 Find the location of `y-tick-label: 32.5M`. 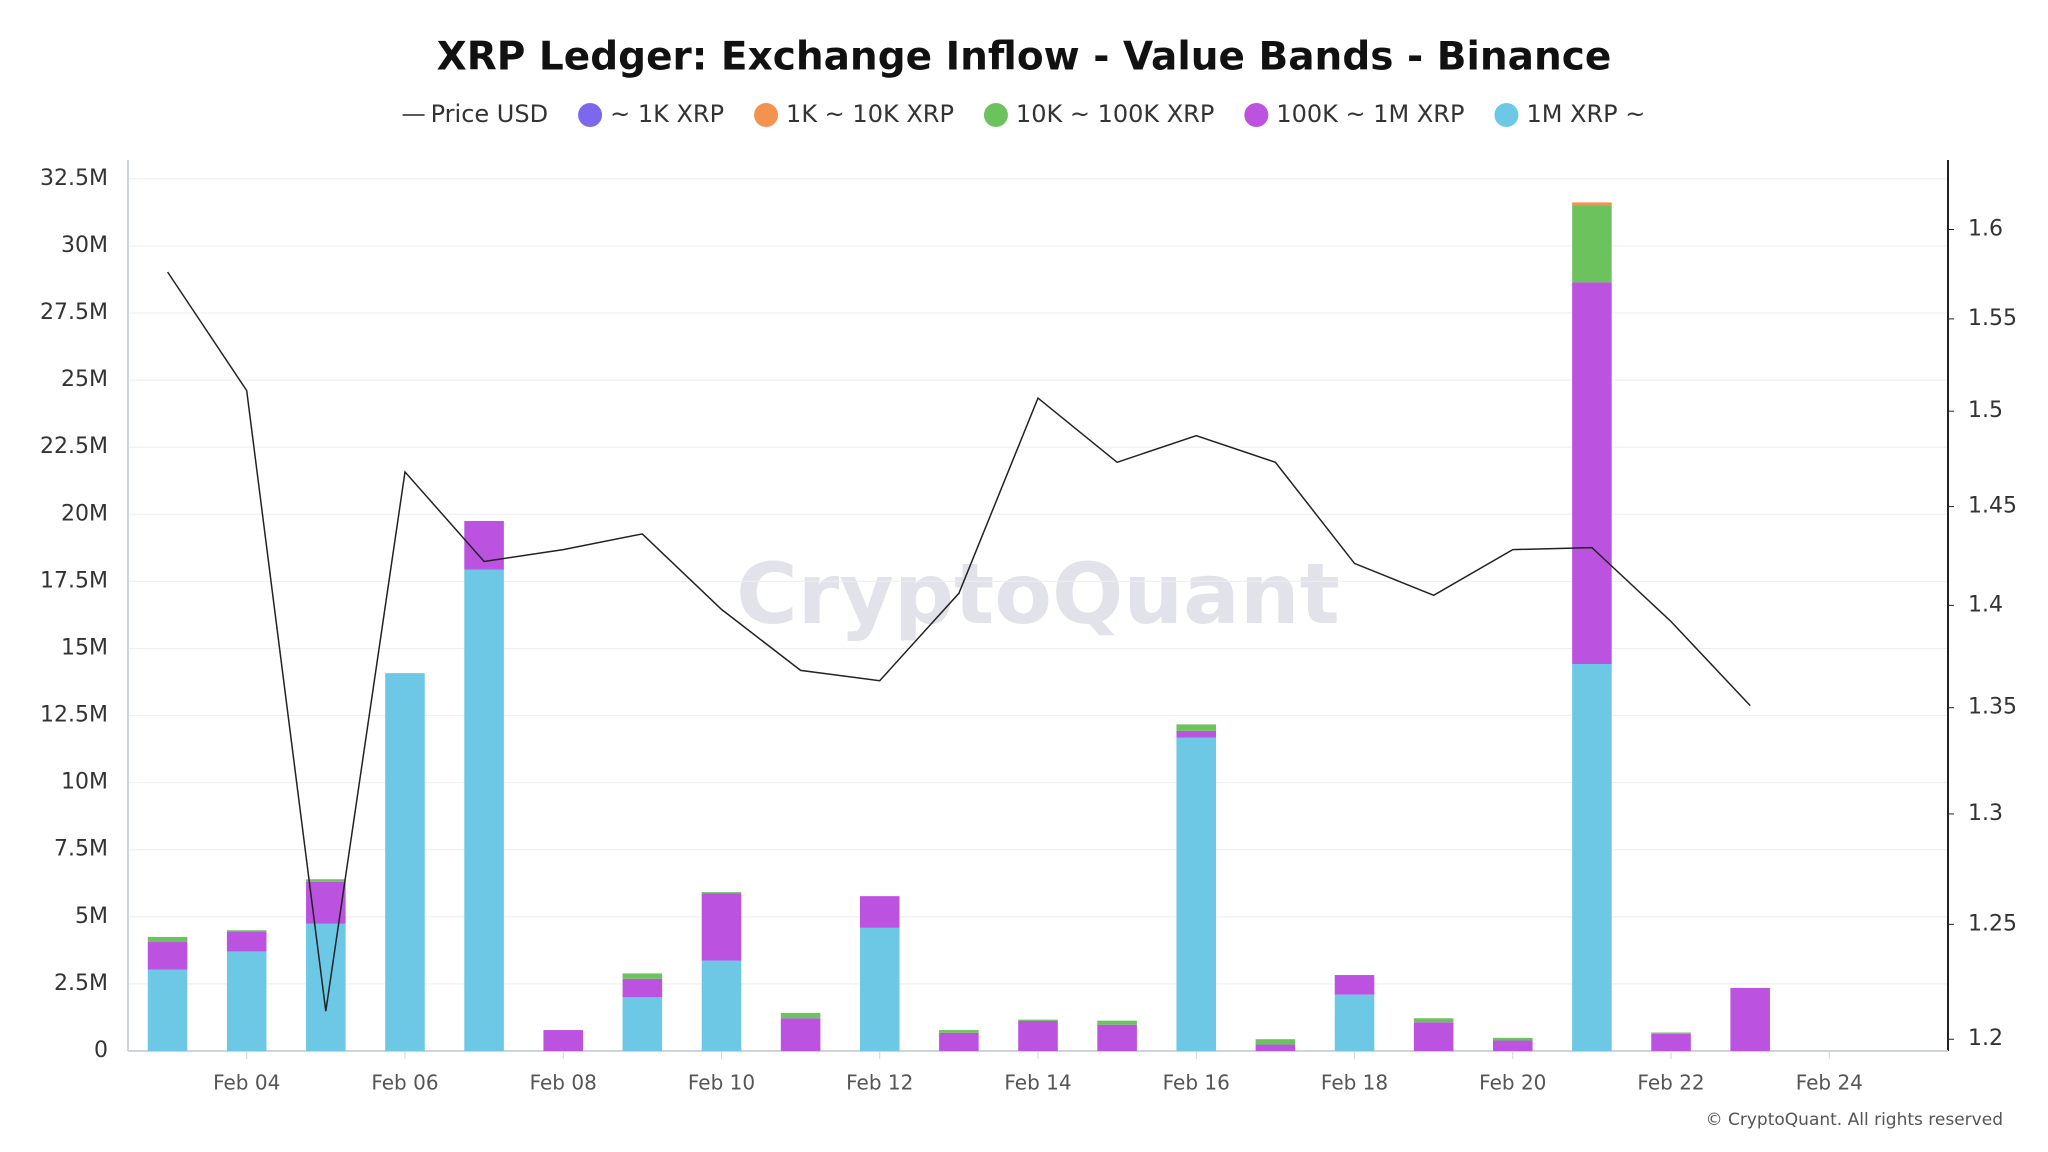

y-tick-label: 32.5M is located at coordinates (74, 178).